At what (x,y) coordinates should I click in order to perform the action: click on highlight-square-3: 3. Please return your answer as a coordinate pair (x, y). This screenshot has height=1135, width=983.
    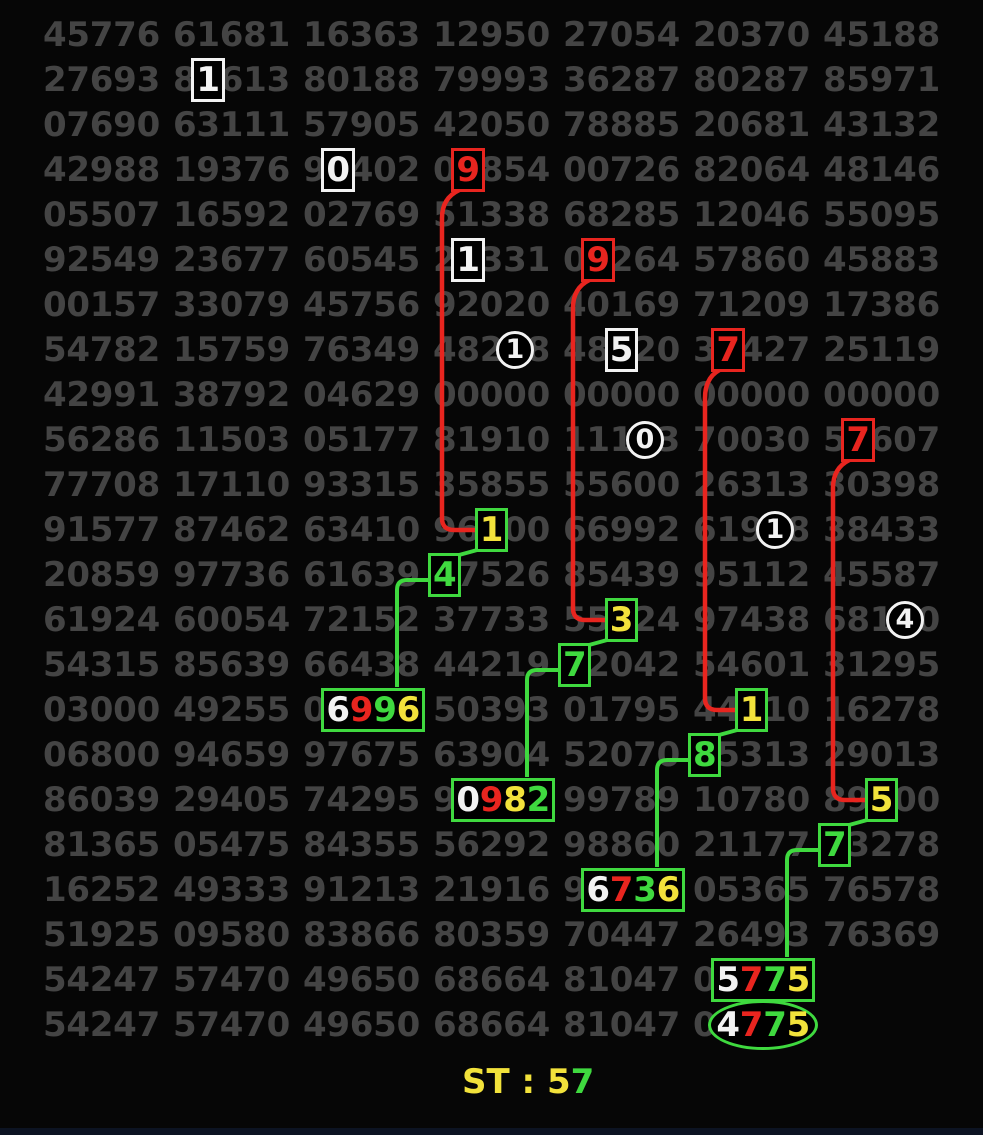
    Looking at the image, I should click on (621, 620).